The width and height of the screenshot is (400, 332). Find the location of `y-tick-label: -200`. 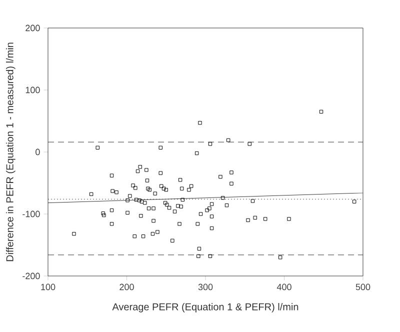

y-tick-label: -200 is located at coordinates (31, 276).